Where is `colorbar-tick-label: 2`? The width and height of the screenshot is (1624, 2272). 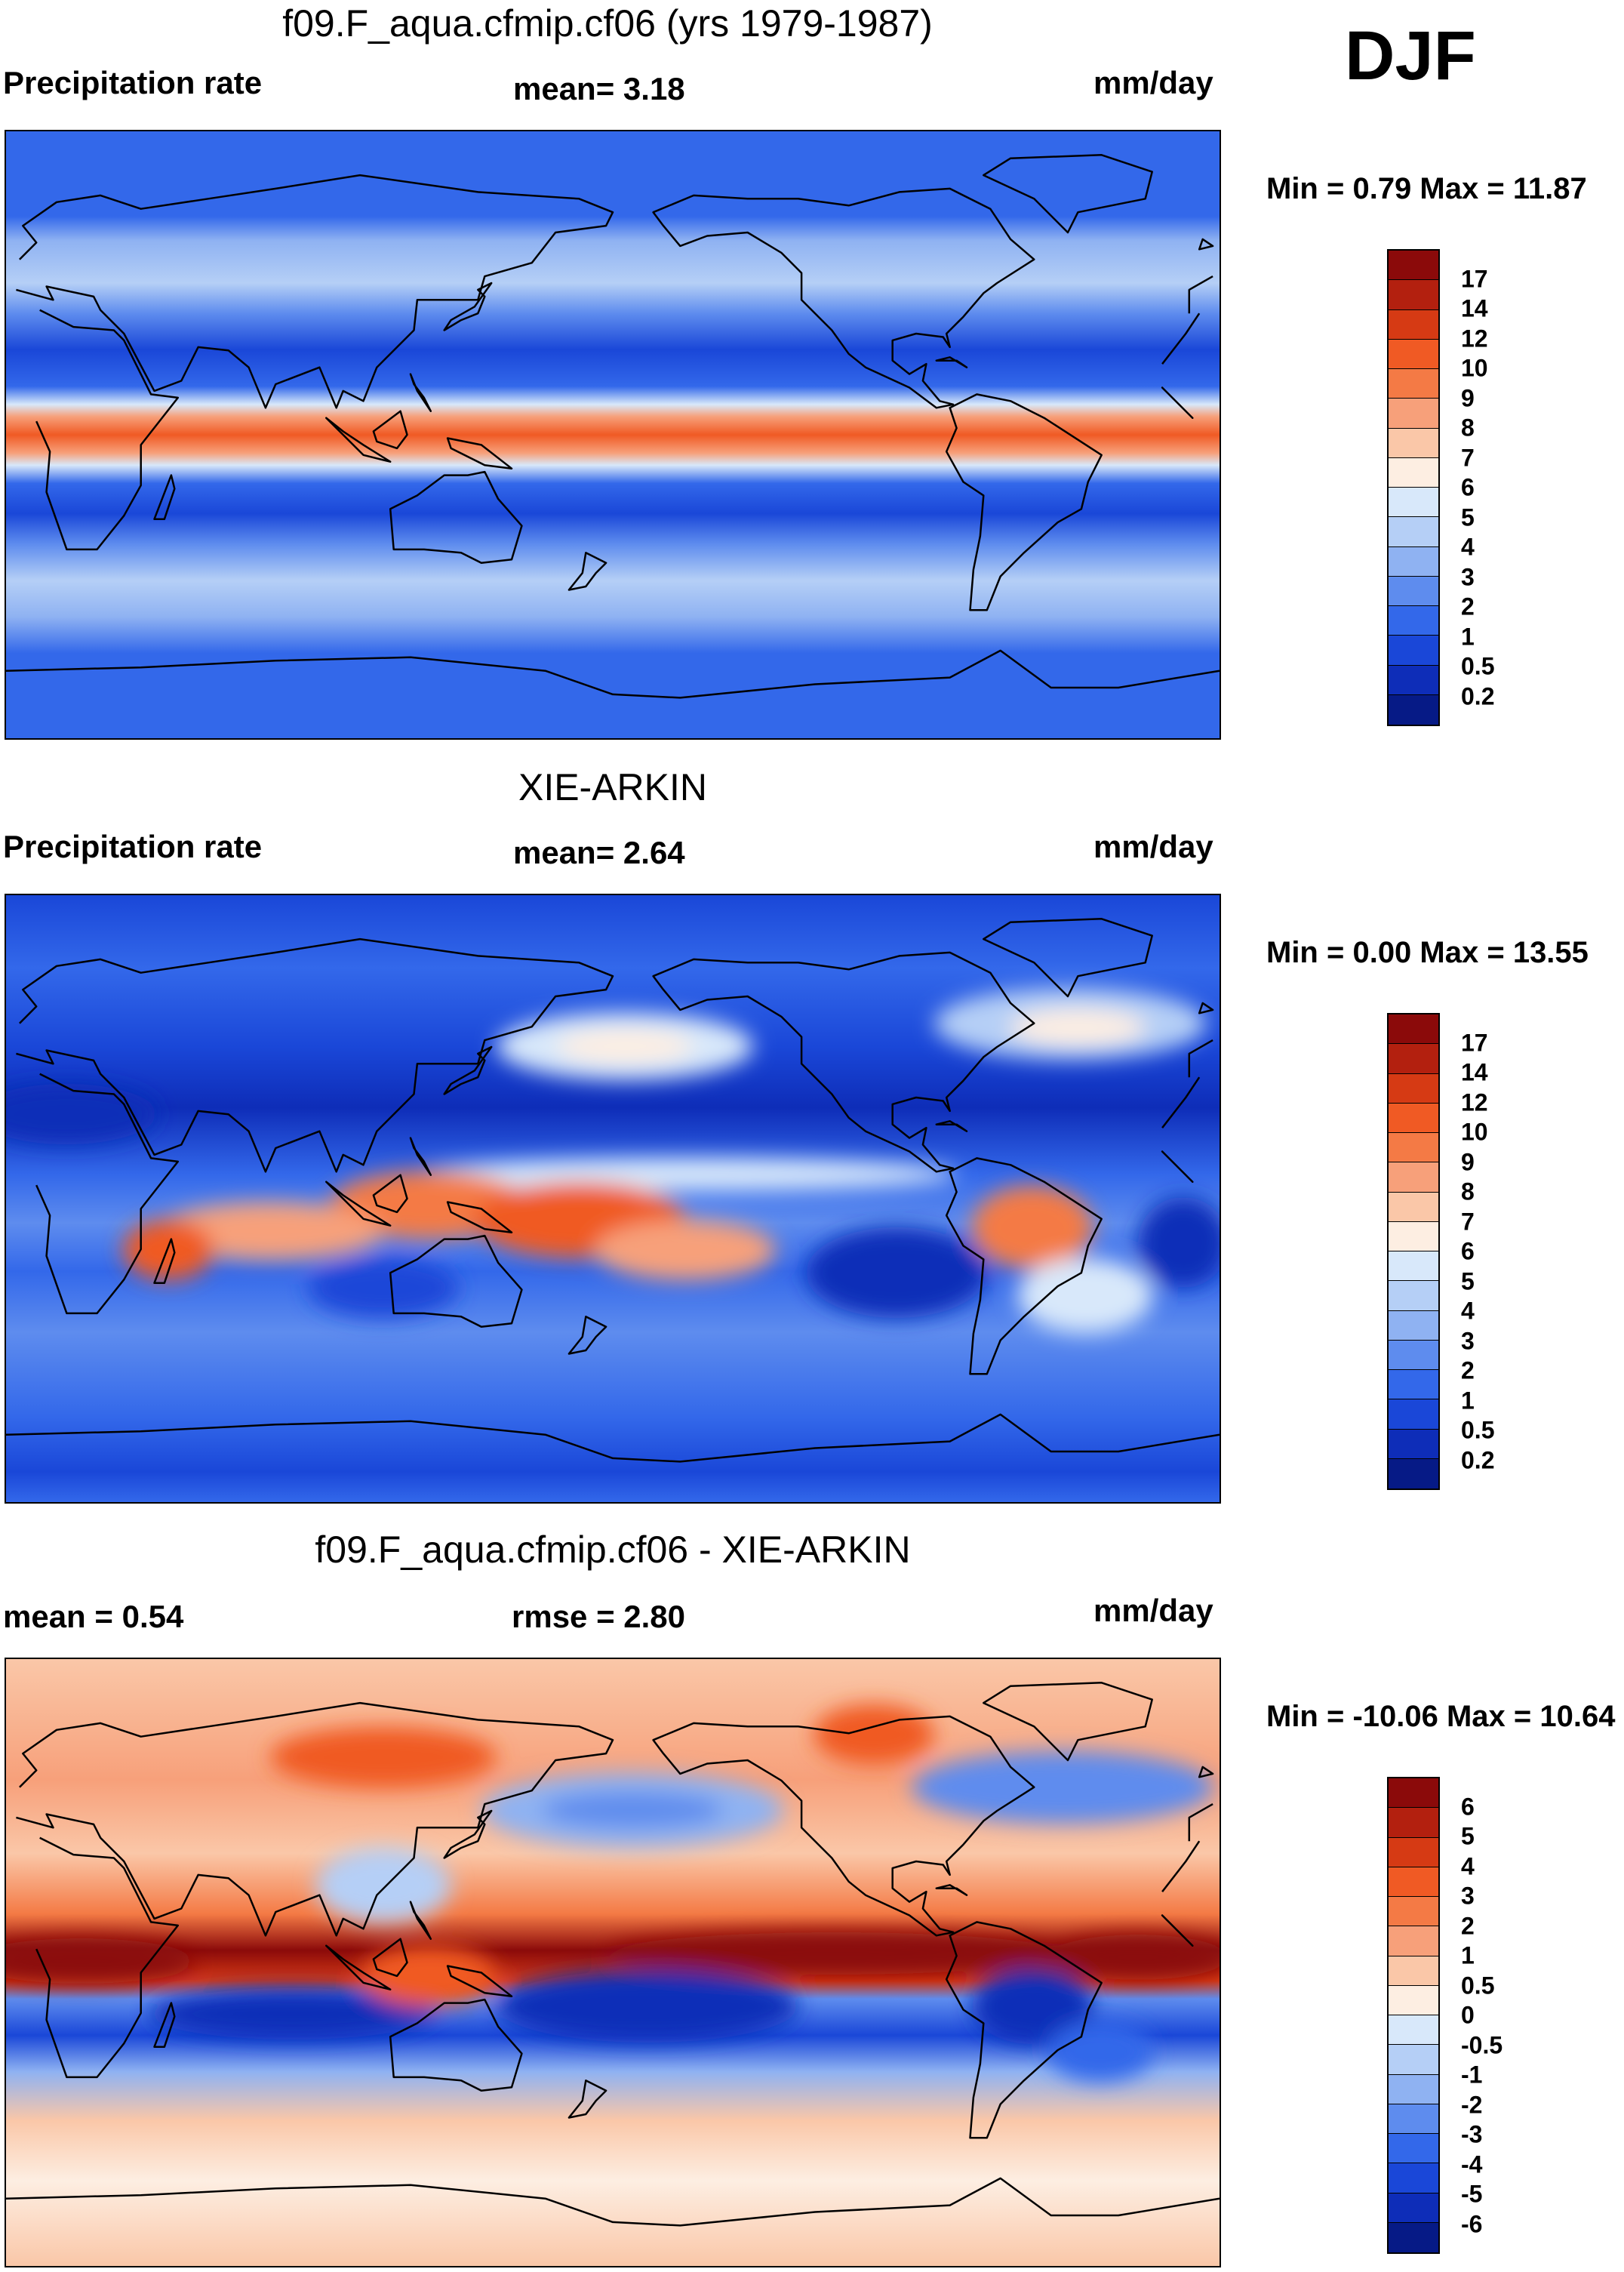
colorbar-tick-label: 2 is located at coordinates (1468, 1925).